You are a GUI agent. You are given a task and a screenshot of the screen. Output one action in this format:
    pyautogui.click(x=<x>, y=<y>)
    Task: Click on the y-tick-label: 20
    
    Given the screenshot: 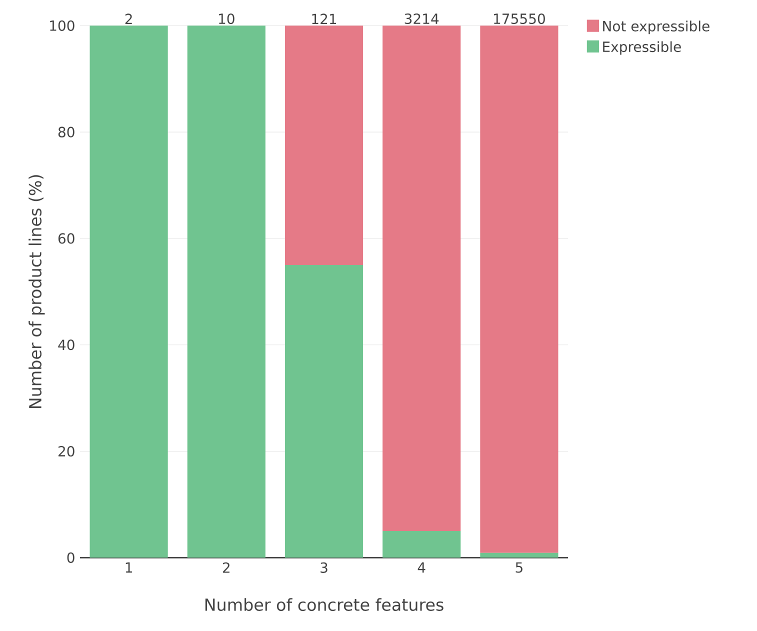 What is the action you would take?
    pyautogui.click(x=66, y=451)
    